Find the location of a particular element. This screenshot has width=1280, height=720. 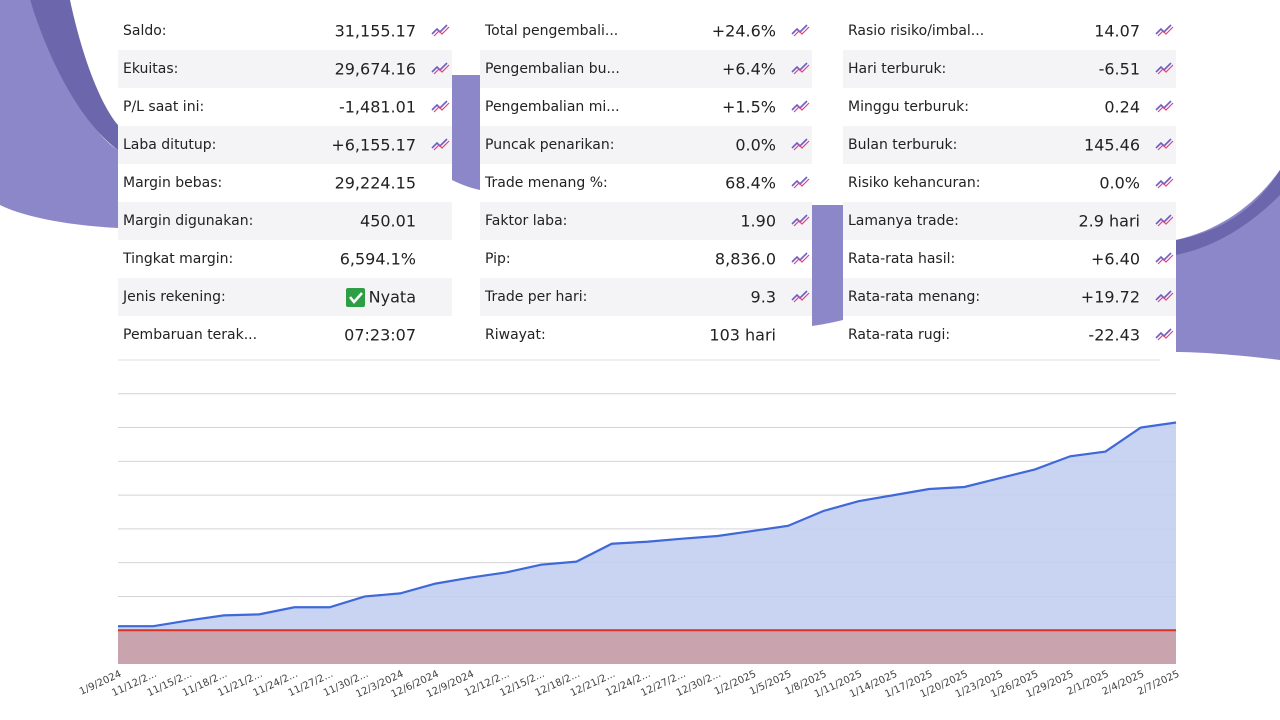

stat-label: Rata-rata hasil: is located at coordinates (901, 259).